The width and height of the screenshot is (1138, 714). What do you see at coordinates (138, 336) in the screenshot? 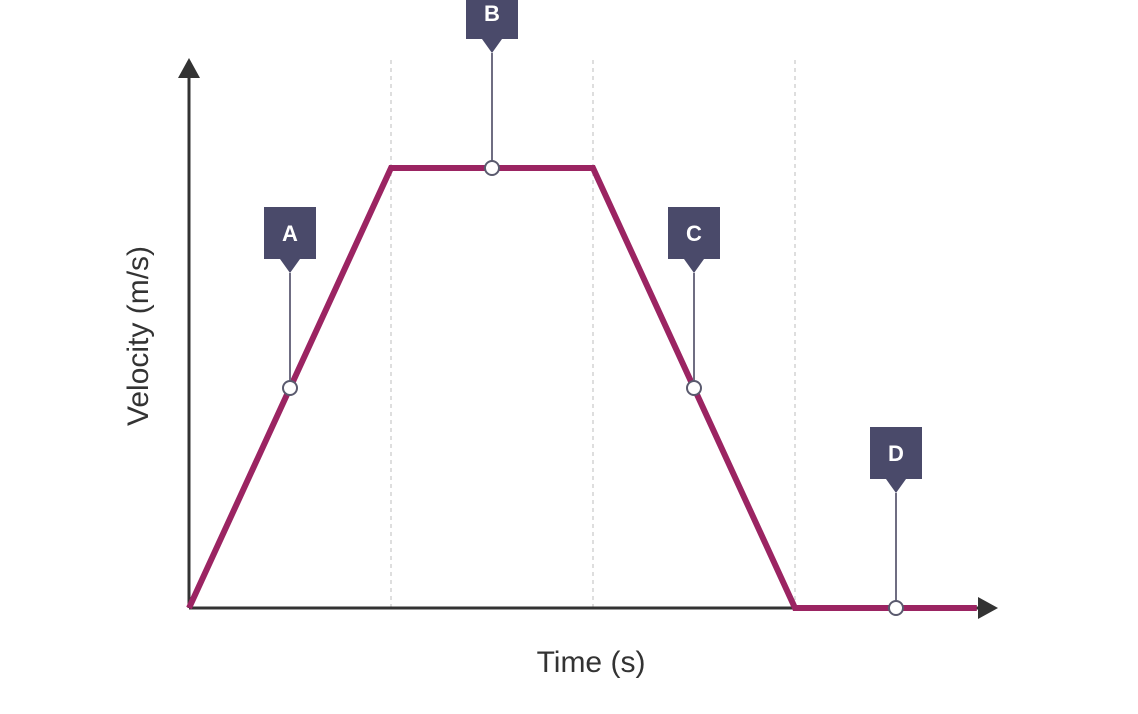
I see `y-axis-label: Velocity (m/s)` at bounding box center [138, 336].